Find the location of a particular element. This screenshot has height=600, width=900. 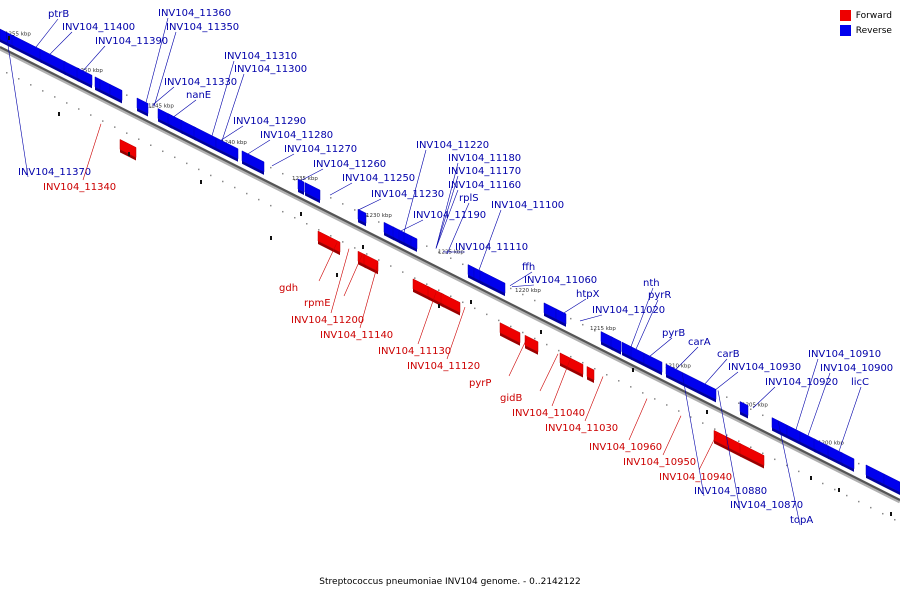

gene-label-gidb: gidB is located at coordinates (511, 398).